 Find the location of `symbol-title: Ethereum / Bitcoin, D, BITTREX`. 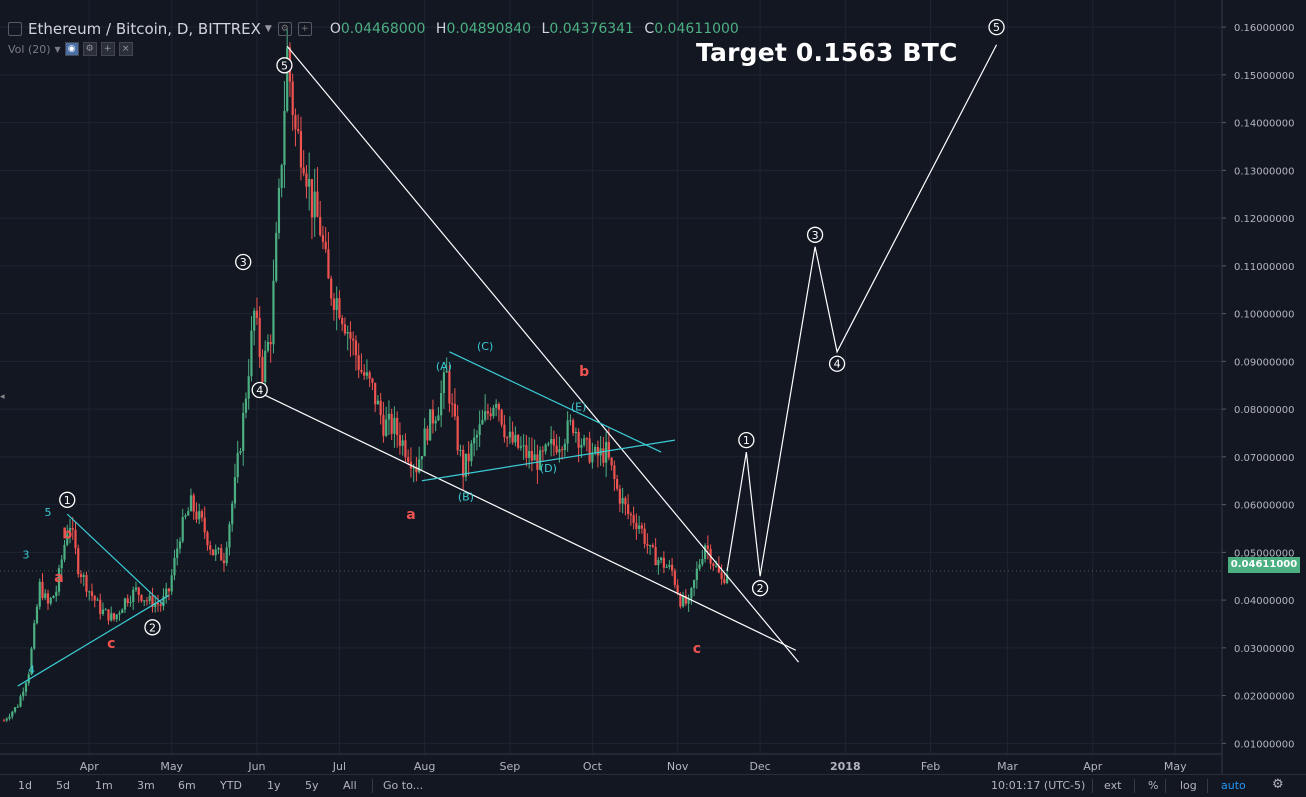

symbol-title: Ethereum / Bitcoin, D, BITTREX is located at coordinates (144, 29).